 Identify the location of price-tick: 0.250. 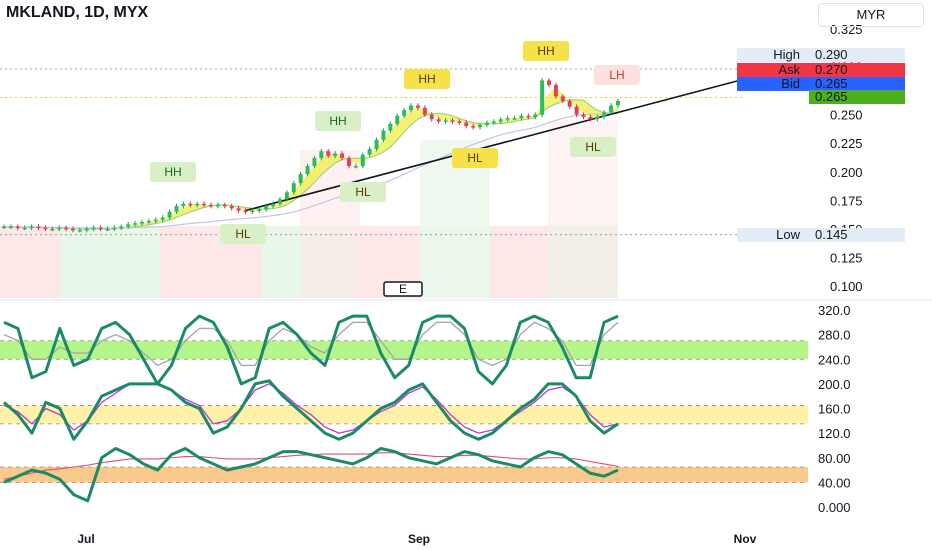
(846, 115).